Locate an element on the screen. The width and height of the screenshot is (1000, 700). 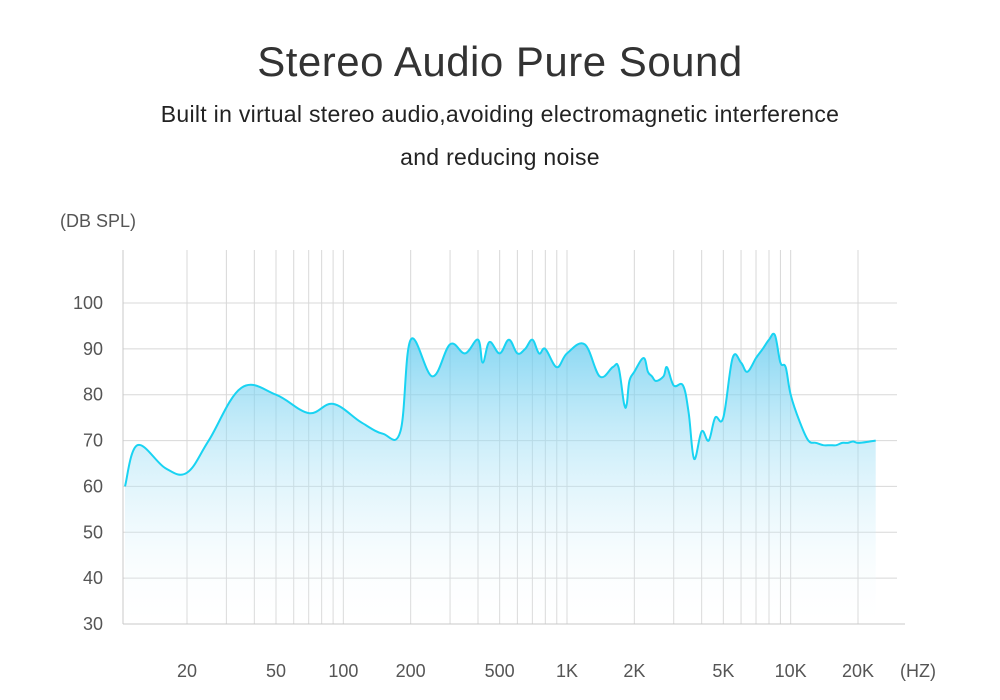
x-tick-label: 200 is located at coordinates (411, 671).